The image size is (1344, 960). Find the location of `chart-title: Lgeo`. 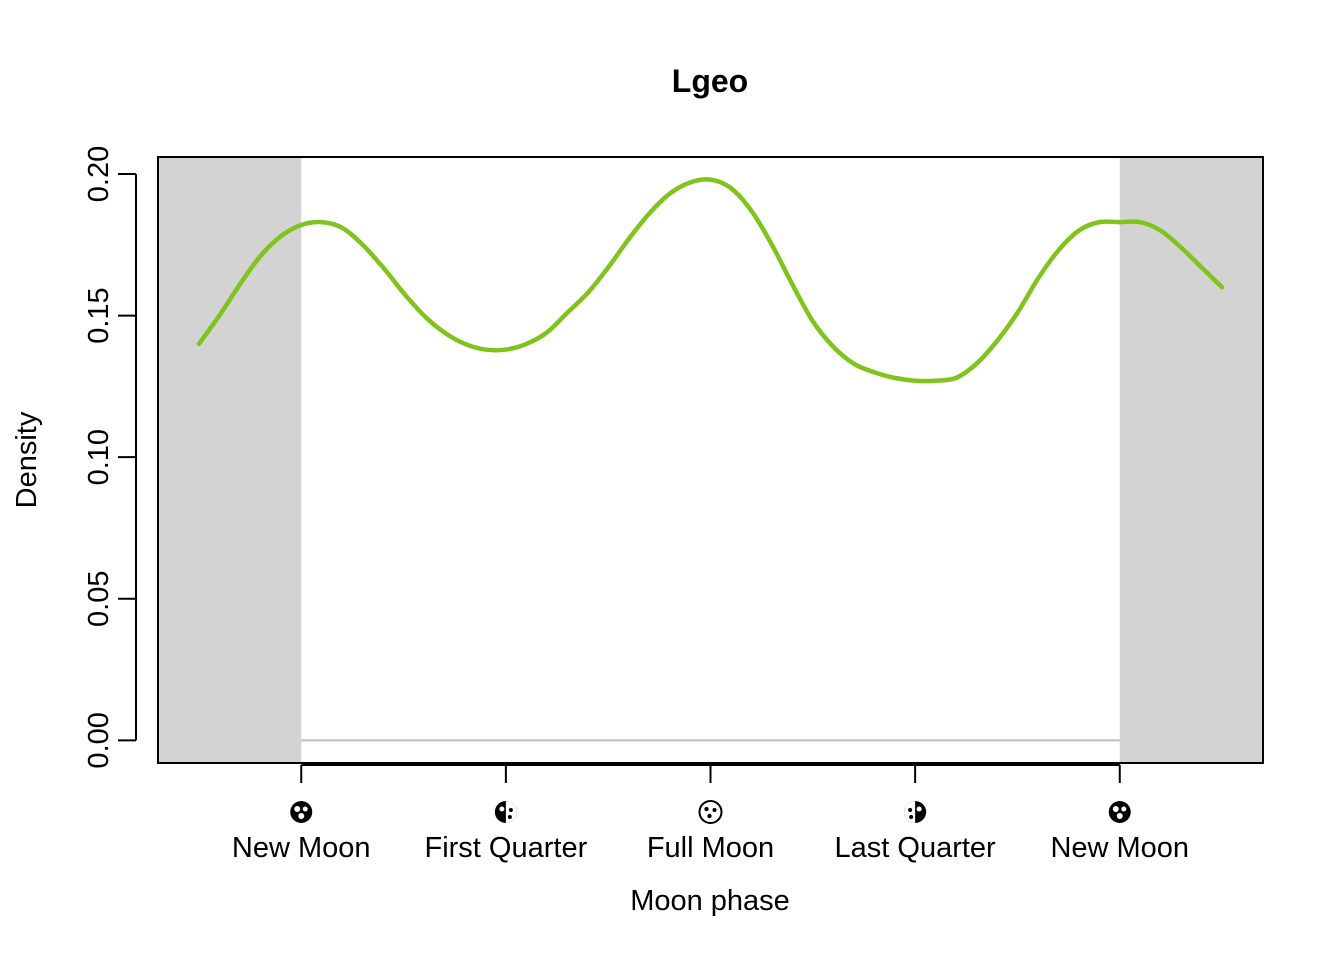

chart-title: Lgeo is located at coordinates (710, 81).